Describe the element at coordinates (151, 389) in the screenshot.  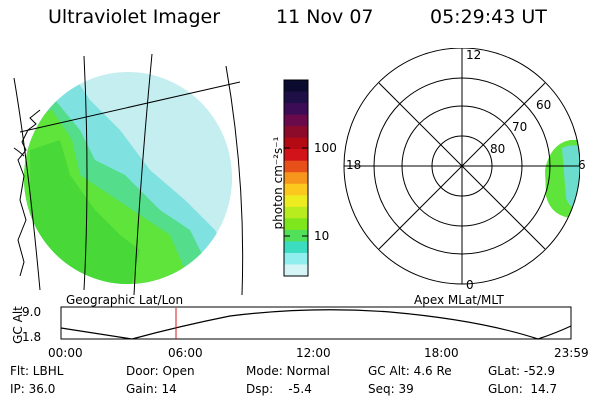
I see `status-gain: Gain: 14` at that location.